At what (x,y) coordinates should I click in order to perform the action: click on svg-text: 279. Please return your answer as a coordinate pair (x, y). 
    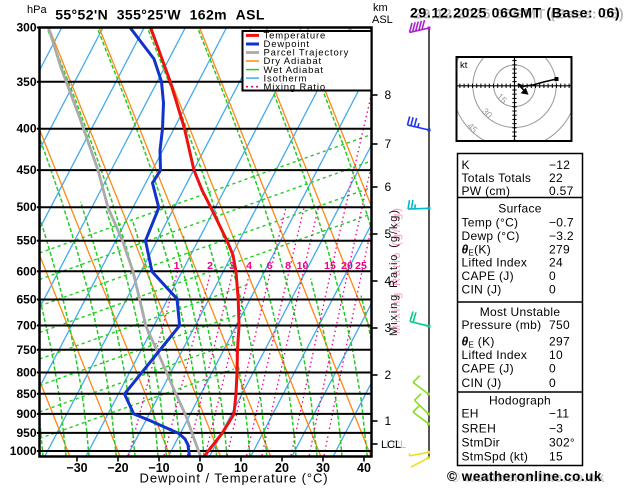
    Looking at the image, I should click on (559, 249).